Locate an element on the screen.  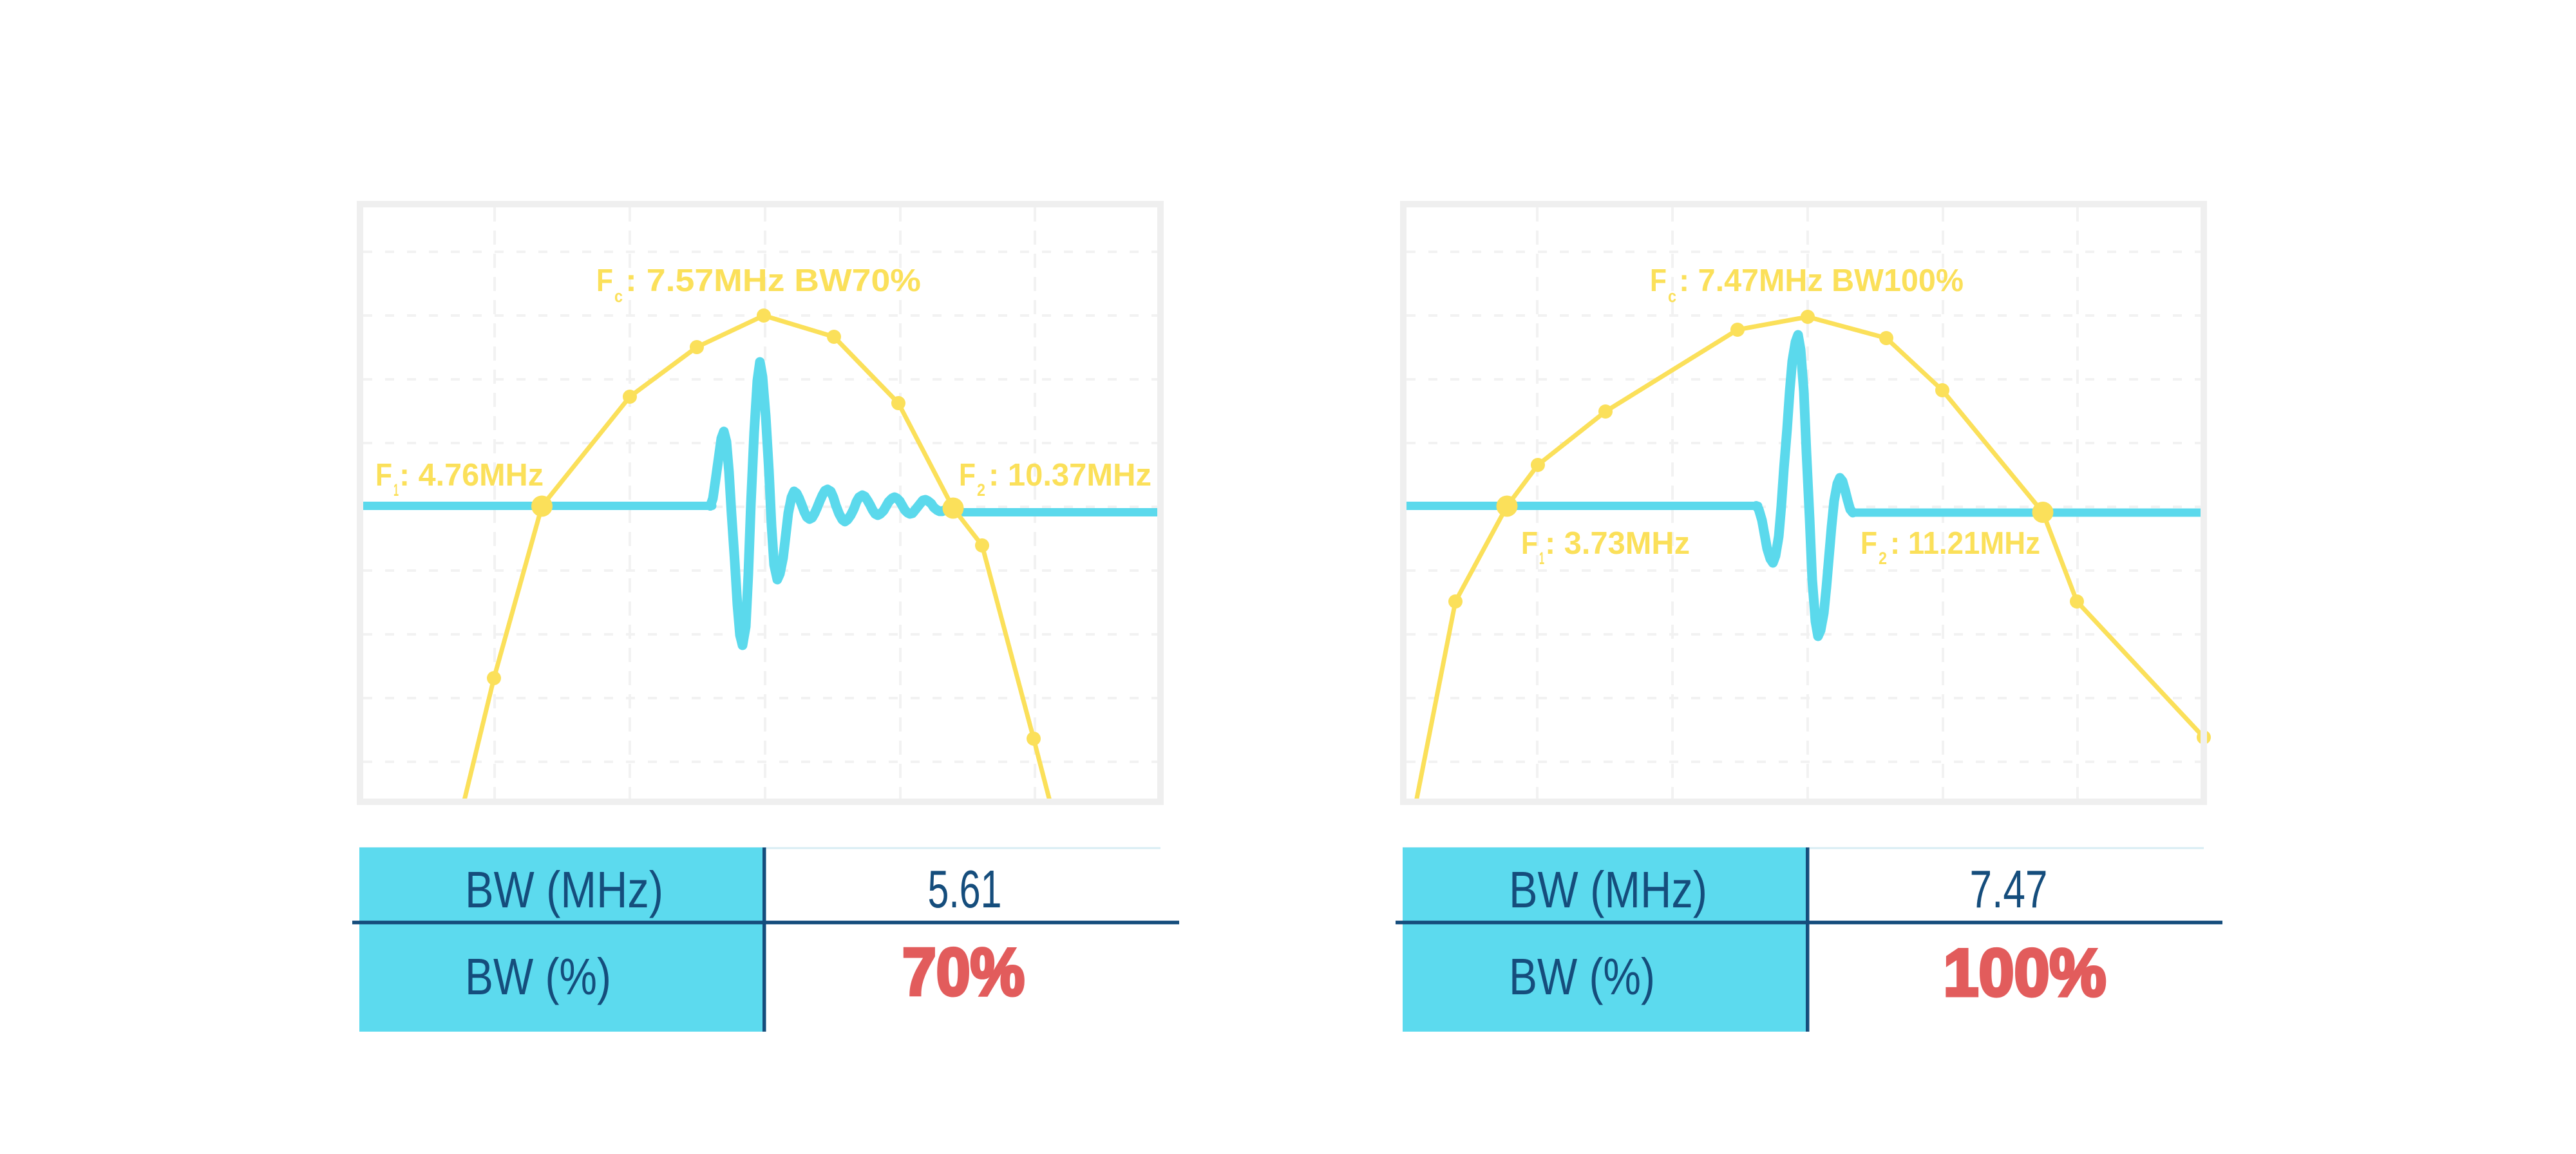
svg-text:: 7.57MHz BW70%: : 7.57MHz BW70% is located at coordinates (773, 280).